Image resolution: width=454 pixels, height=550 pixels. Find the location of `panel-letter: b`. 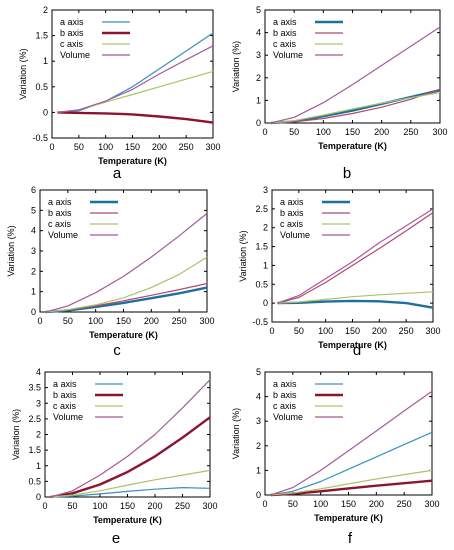

panel-letter: b is located at coordinates (347, 173).